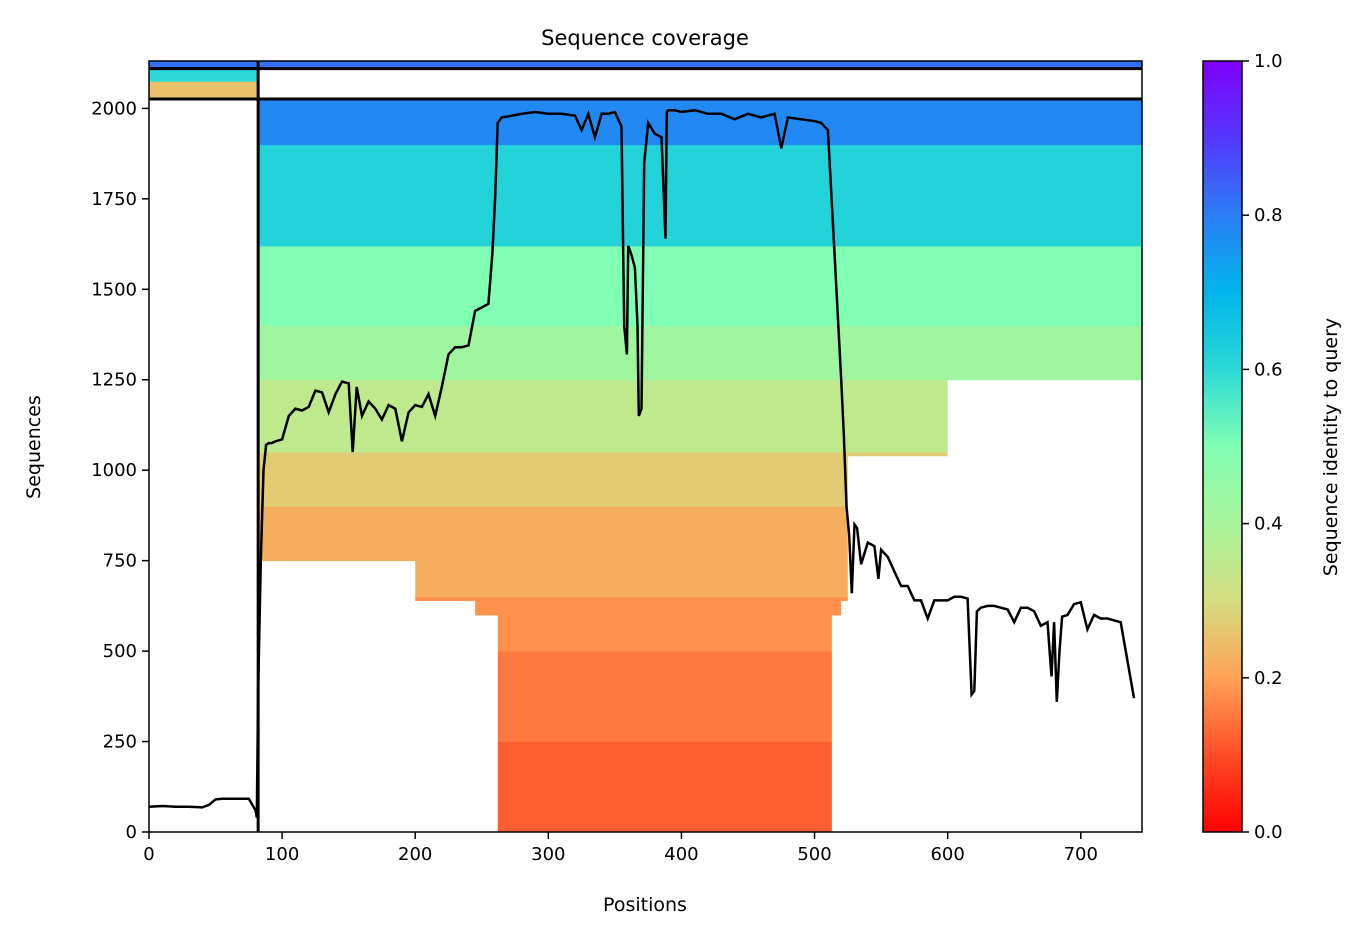 This screenshot has height=939, width=1364. What do you see at coordinates (282, 854) in the screenshot?
I see `x-tick-label: 100` at bounding box center [282, 854].